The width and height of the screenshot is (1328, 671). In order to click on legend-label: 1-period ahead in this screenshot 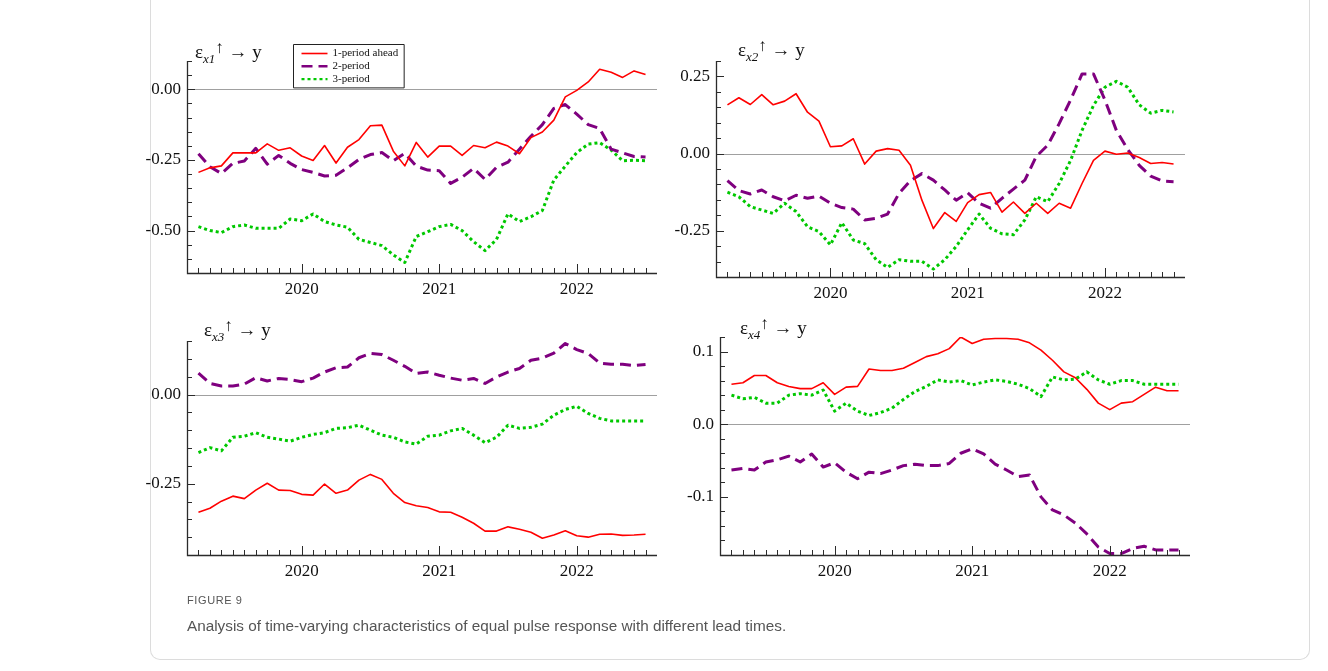, I will do `click(365, 52)`.